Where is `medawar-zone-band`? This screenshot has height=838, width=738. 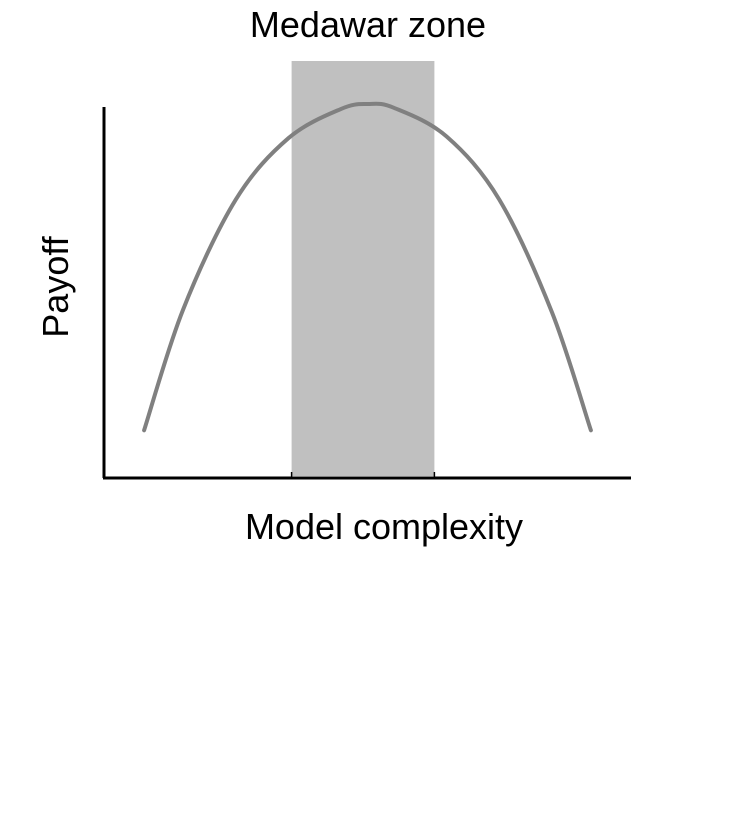 medawar-zone-band is located at coordinates (363, 268).